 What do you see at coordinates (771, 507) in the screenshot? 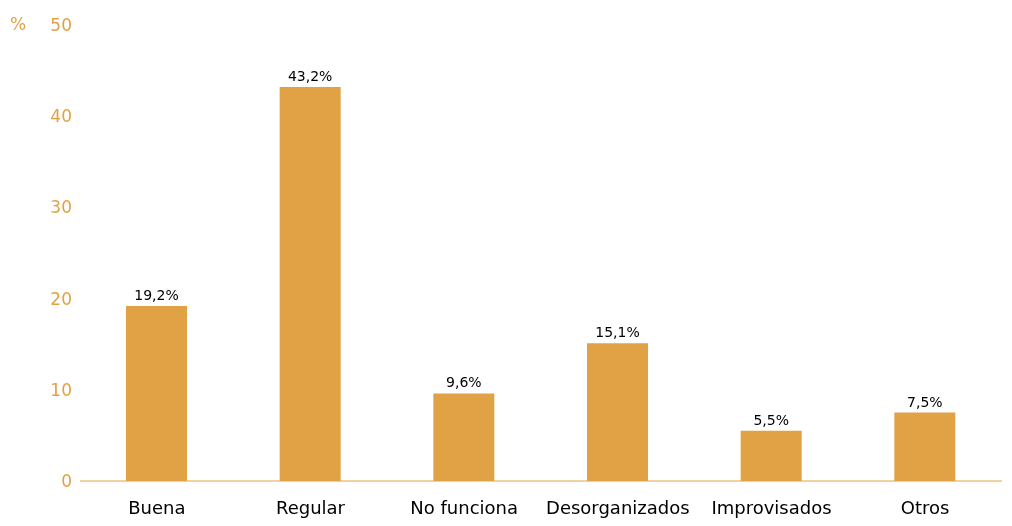
I see `x-tick-label: Improvisados` at bounding box center [771, 507].